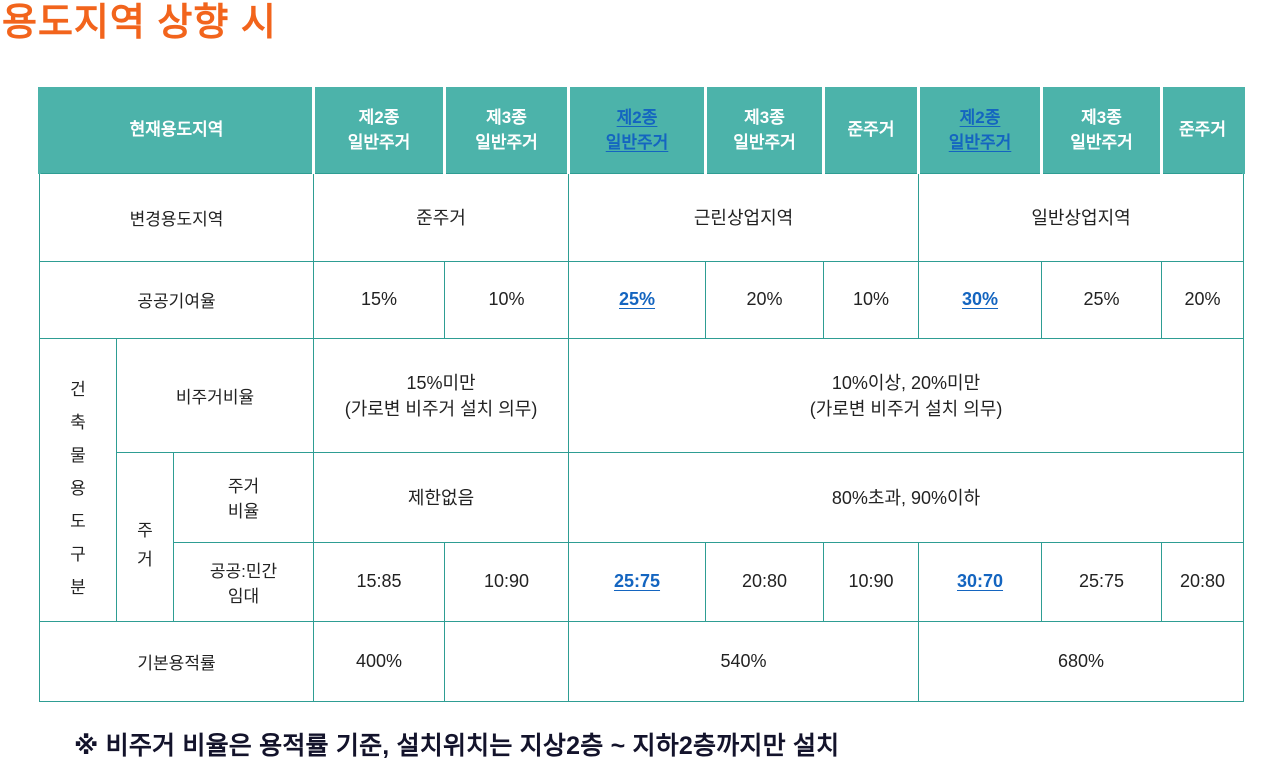 This screenshot has width=1280, height=773. Describe the element at coordinates (871, 130) in the screenshot. I see `col-header-semi-residential-1: 준주거` at that location.